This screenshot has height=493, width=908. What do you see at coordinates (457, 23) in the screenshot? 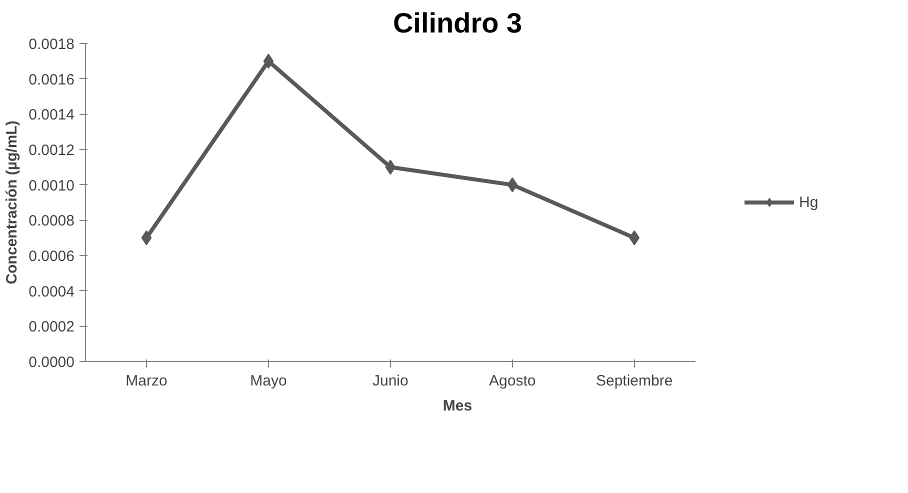
I see `chart-title: Cilindro 3` at bounding box center [457, 23].